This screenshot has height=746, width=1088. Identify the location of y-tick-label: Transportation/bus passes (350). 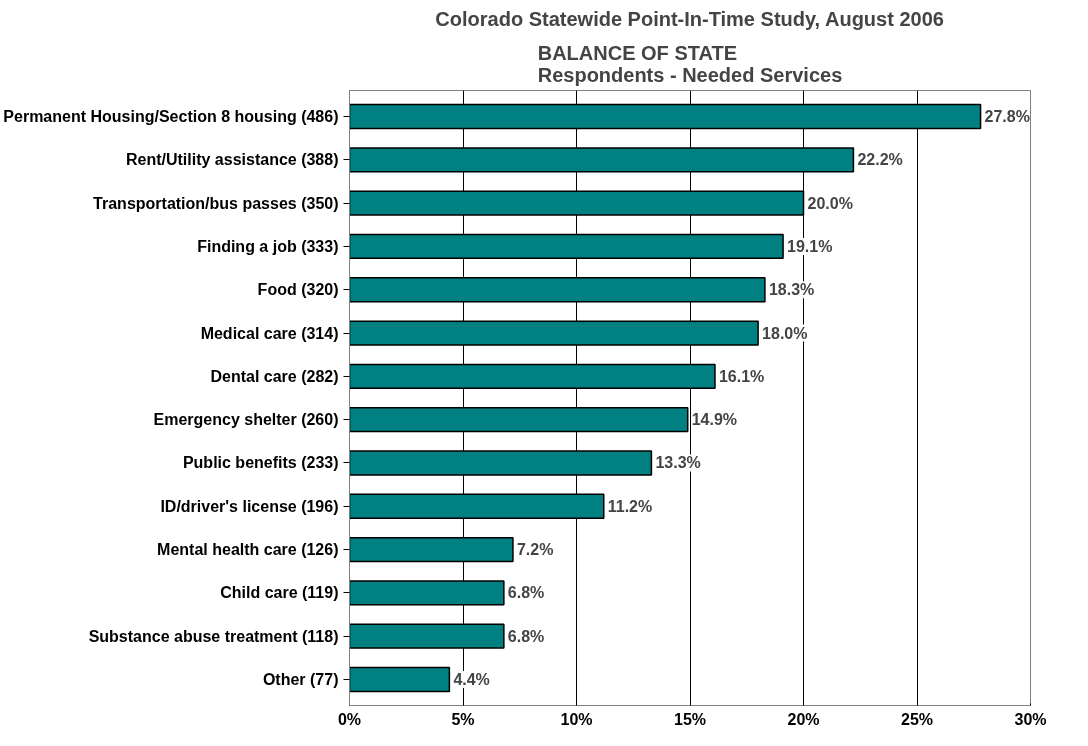
(216, 203).